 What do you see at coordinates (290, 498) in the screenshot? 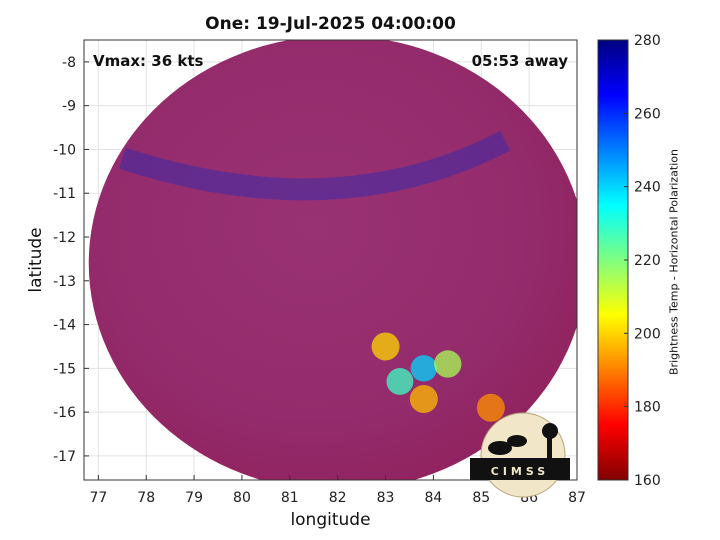
I see `x-tick-label: 81` at bounding box center [290, 498].